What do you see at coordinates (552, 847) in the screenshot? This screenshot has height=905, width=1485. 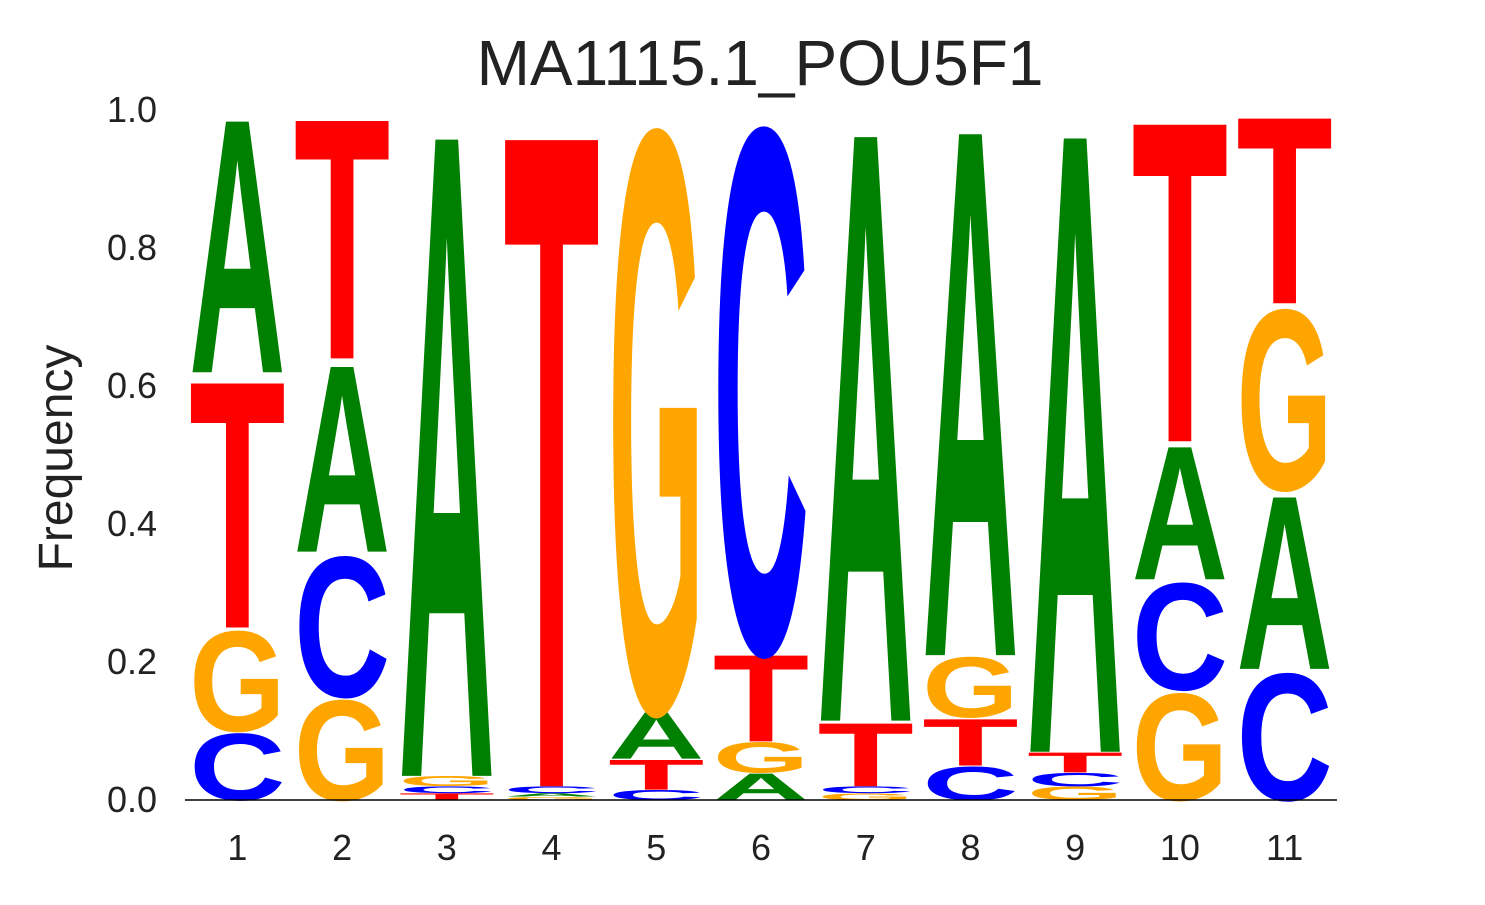 I see `x-tick-label: 4` at bounding box center [552, 847].